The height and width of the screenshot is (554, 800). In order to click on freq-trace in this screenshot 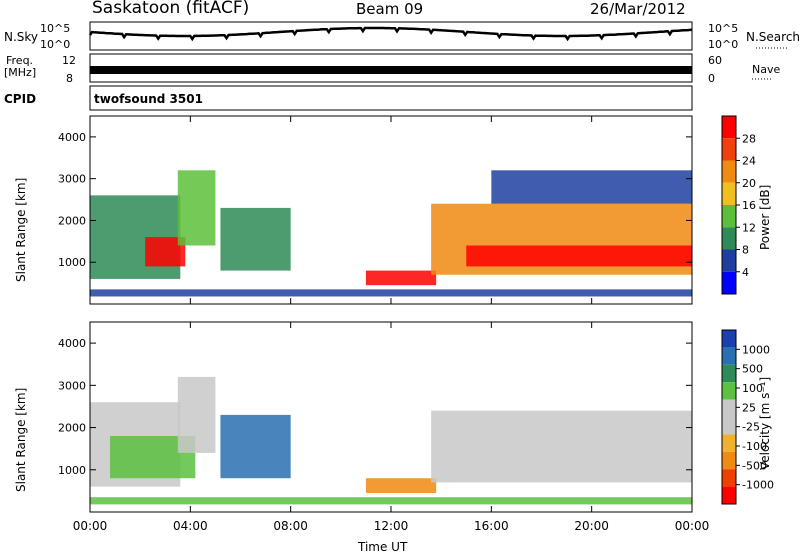, I will do `click(391, 70)`.